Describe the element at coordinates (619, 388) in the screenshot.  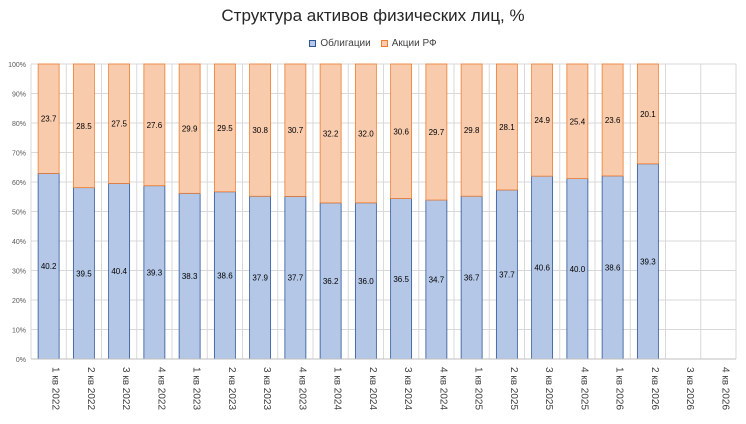
I see `x-tick-label: 1 кв 2026` at that location.